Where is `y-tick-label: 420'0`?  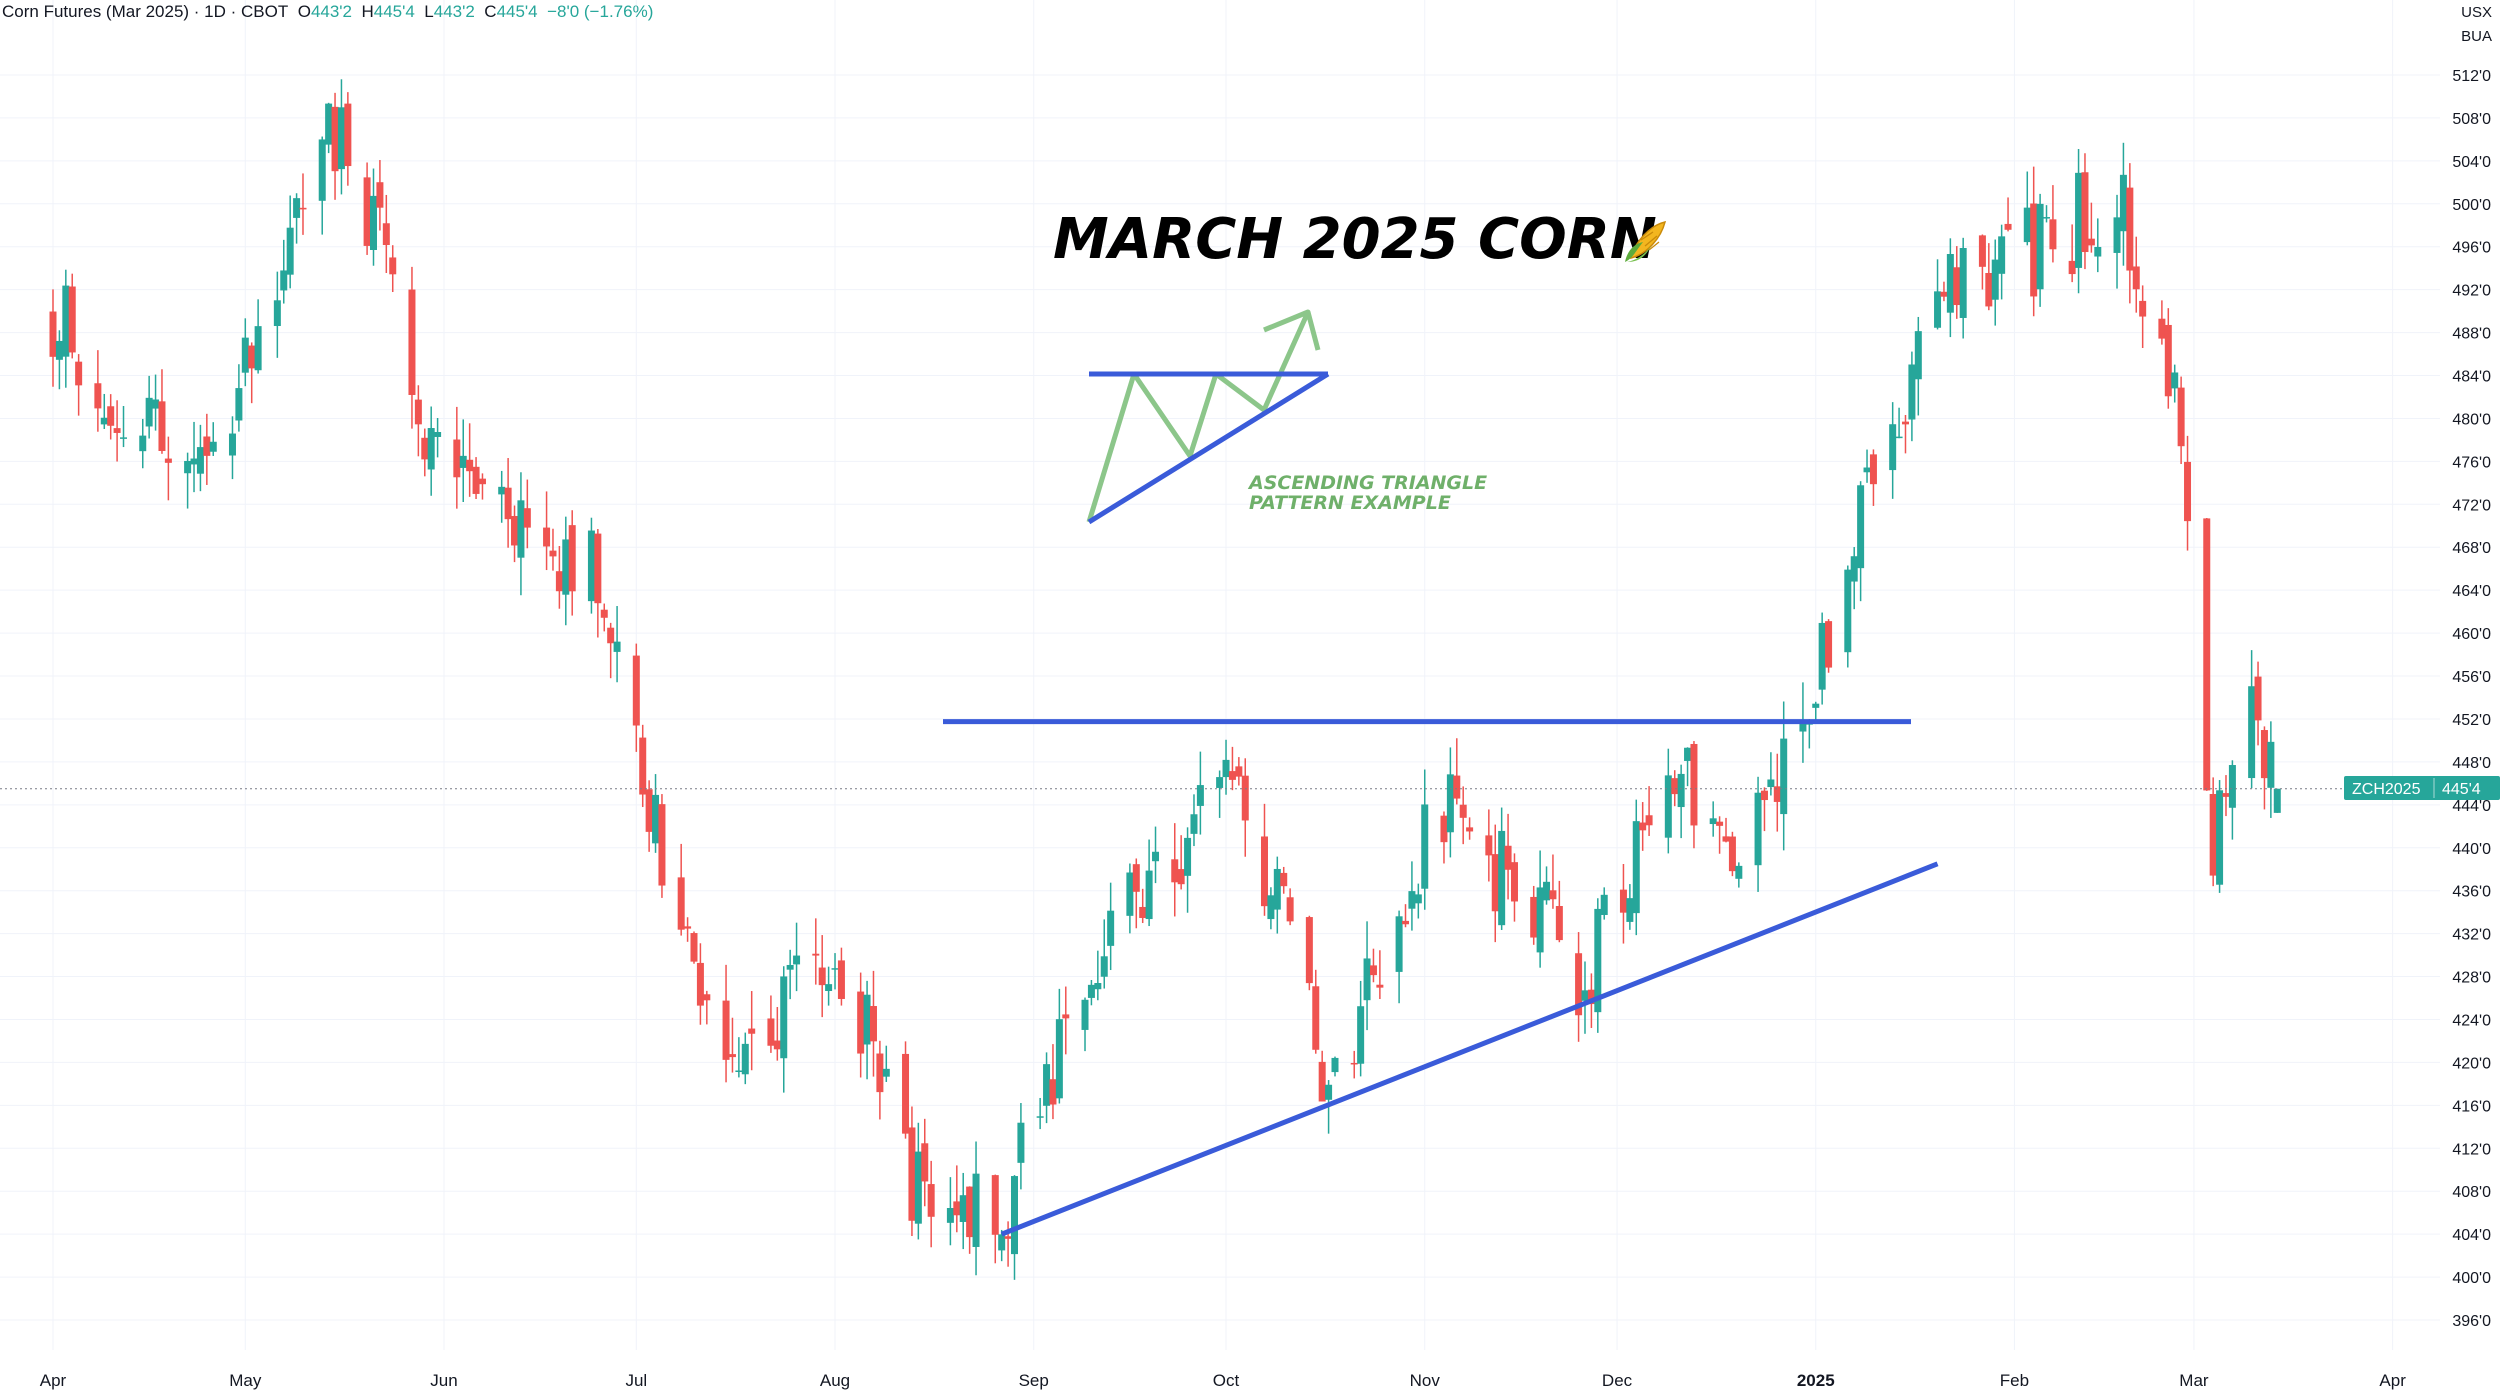
y-tick-label: 420'0 is located at coordinates (2471, 1063).